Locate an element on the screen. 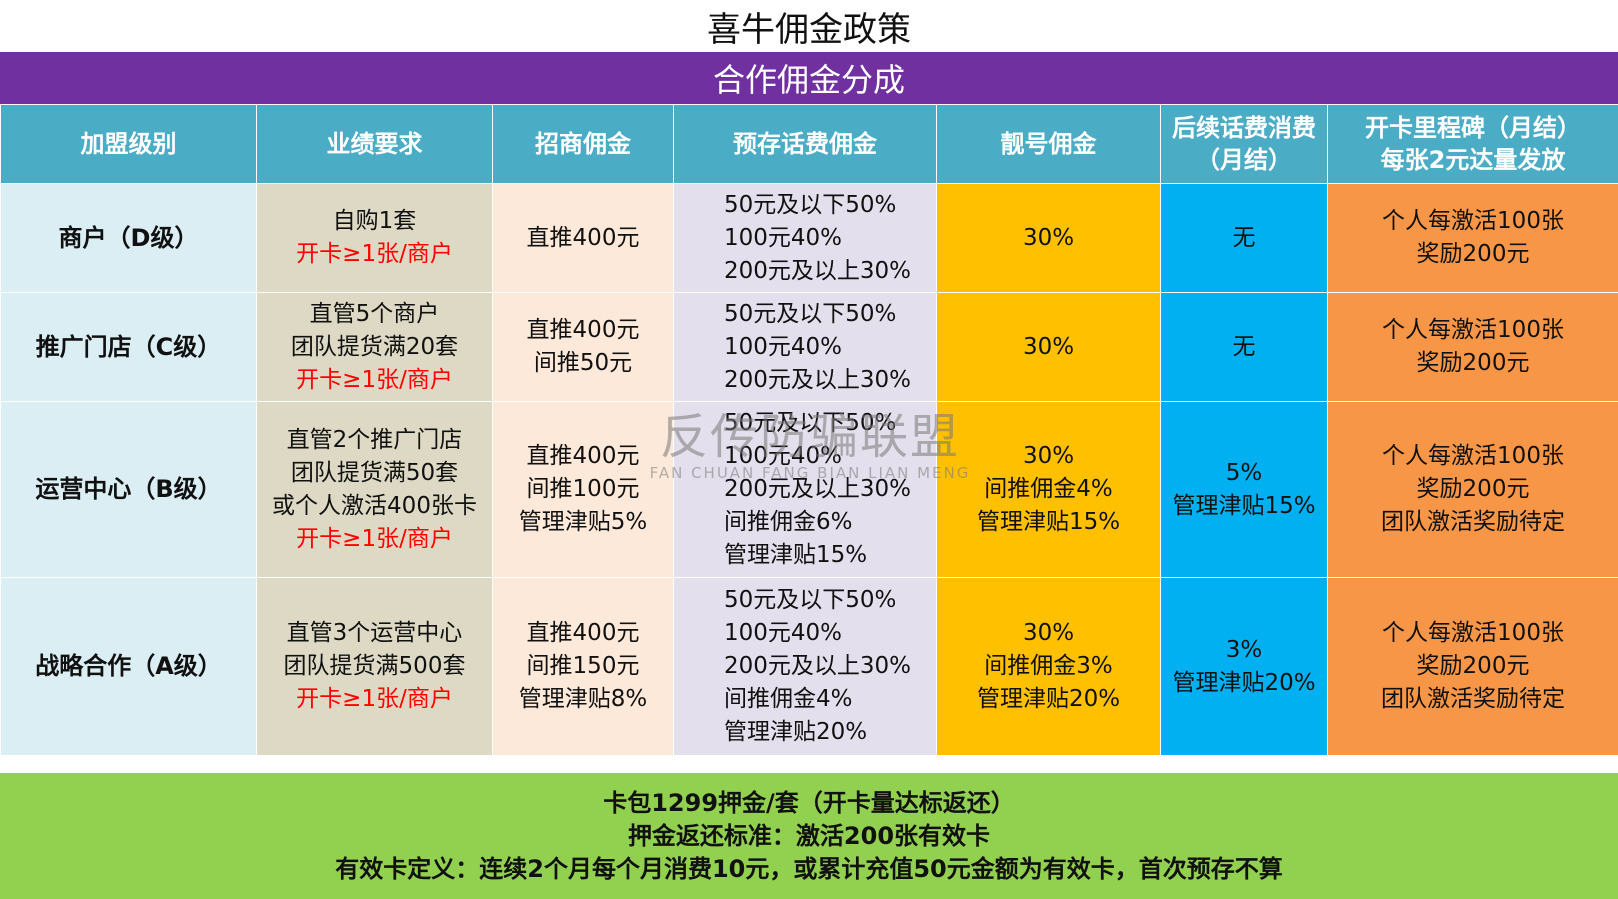  recruit-commission-cell: 直推400元 间推50元 is located at coordinates (583, 347).